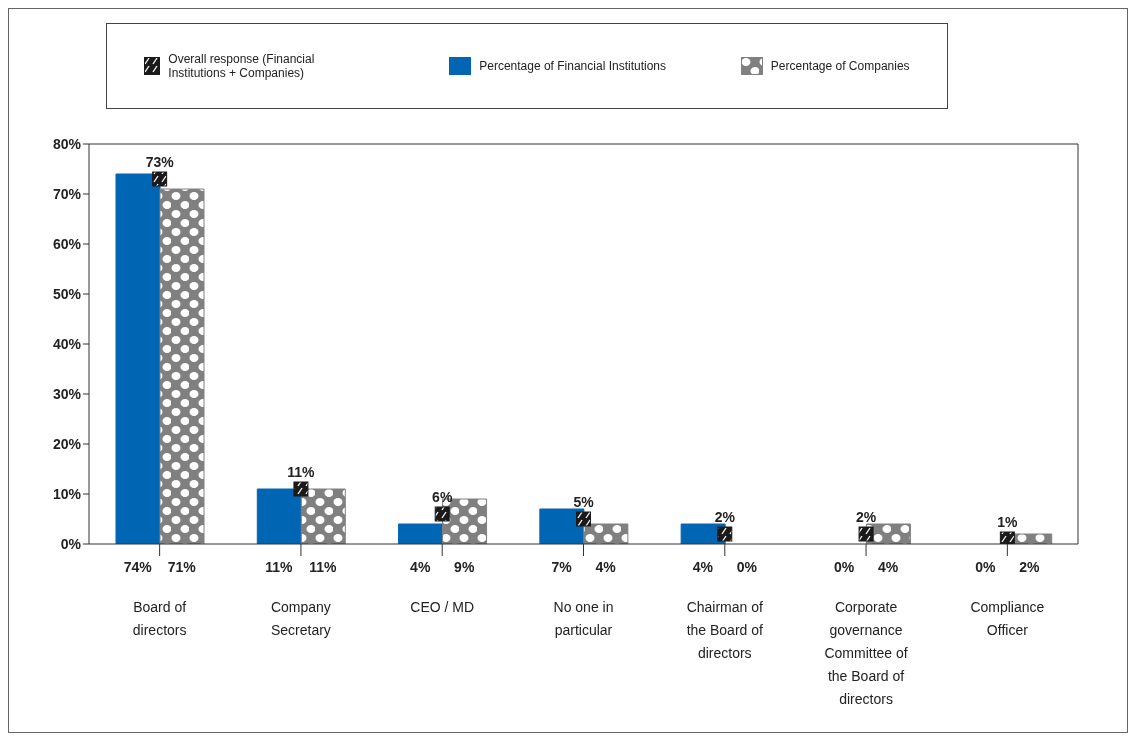 This screenshot has width=1143, height=743. Describe the element at coordinates (442, 607) in the screenshot. I see `x-tick-label: CEO / MD` at that location.